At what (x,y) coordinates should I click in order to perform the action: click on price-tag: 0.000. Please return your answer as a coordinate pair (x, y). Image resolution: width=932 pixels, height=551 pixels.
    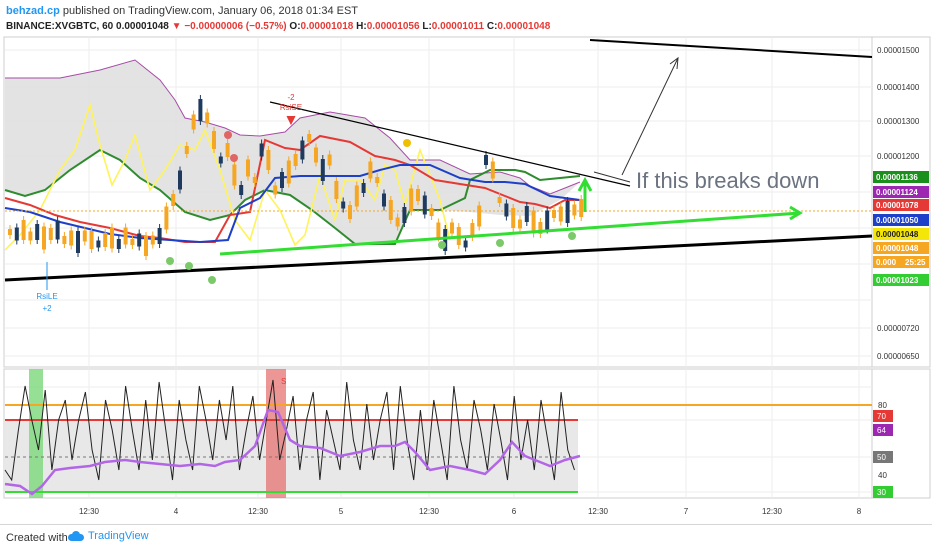
    Looking at the image, I should click on (887, 262).